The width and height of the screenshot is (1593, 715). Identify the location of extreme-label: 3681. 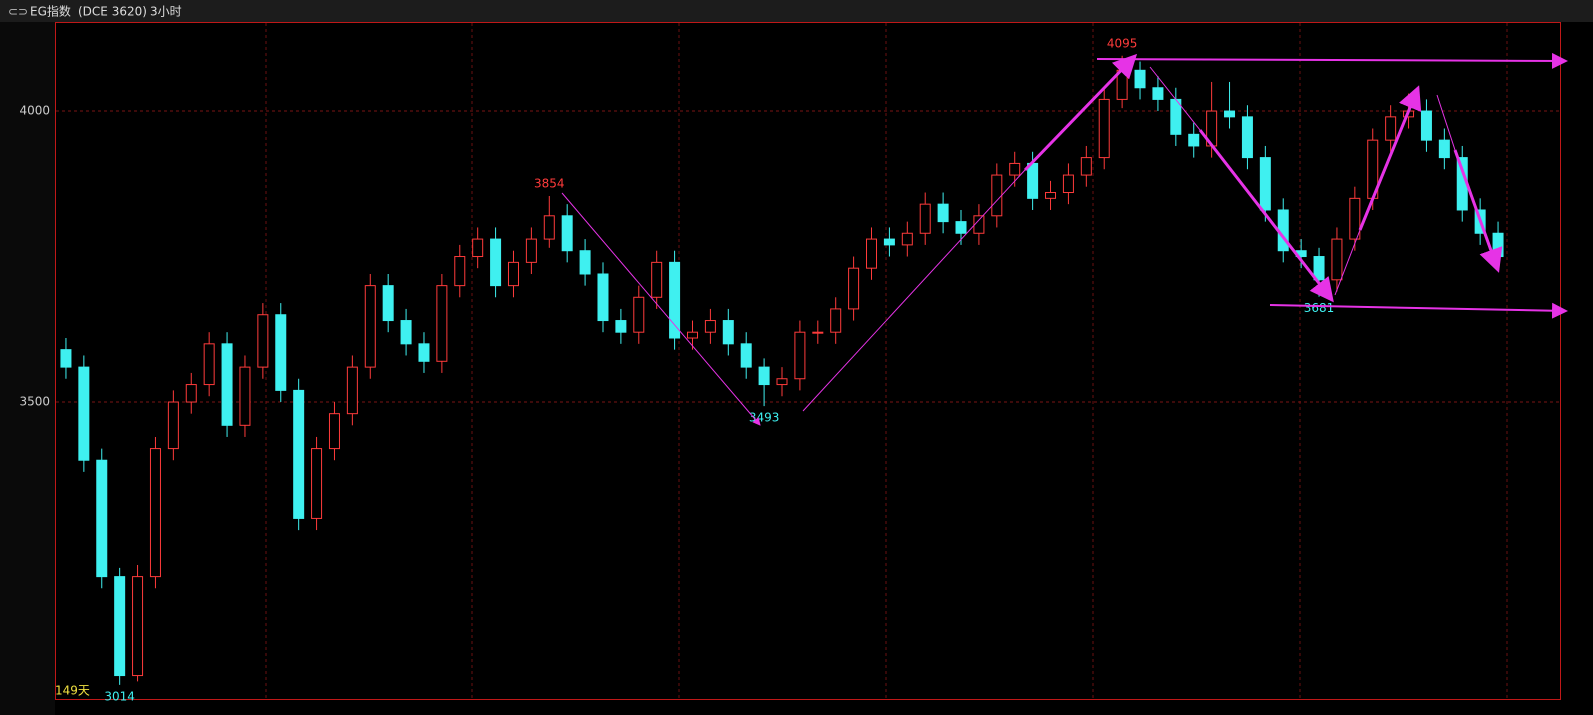
(1319, 308).